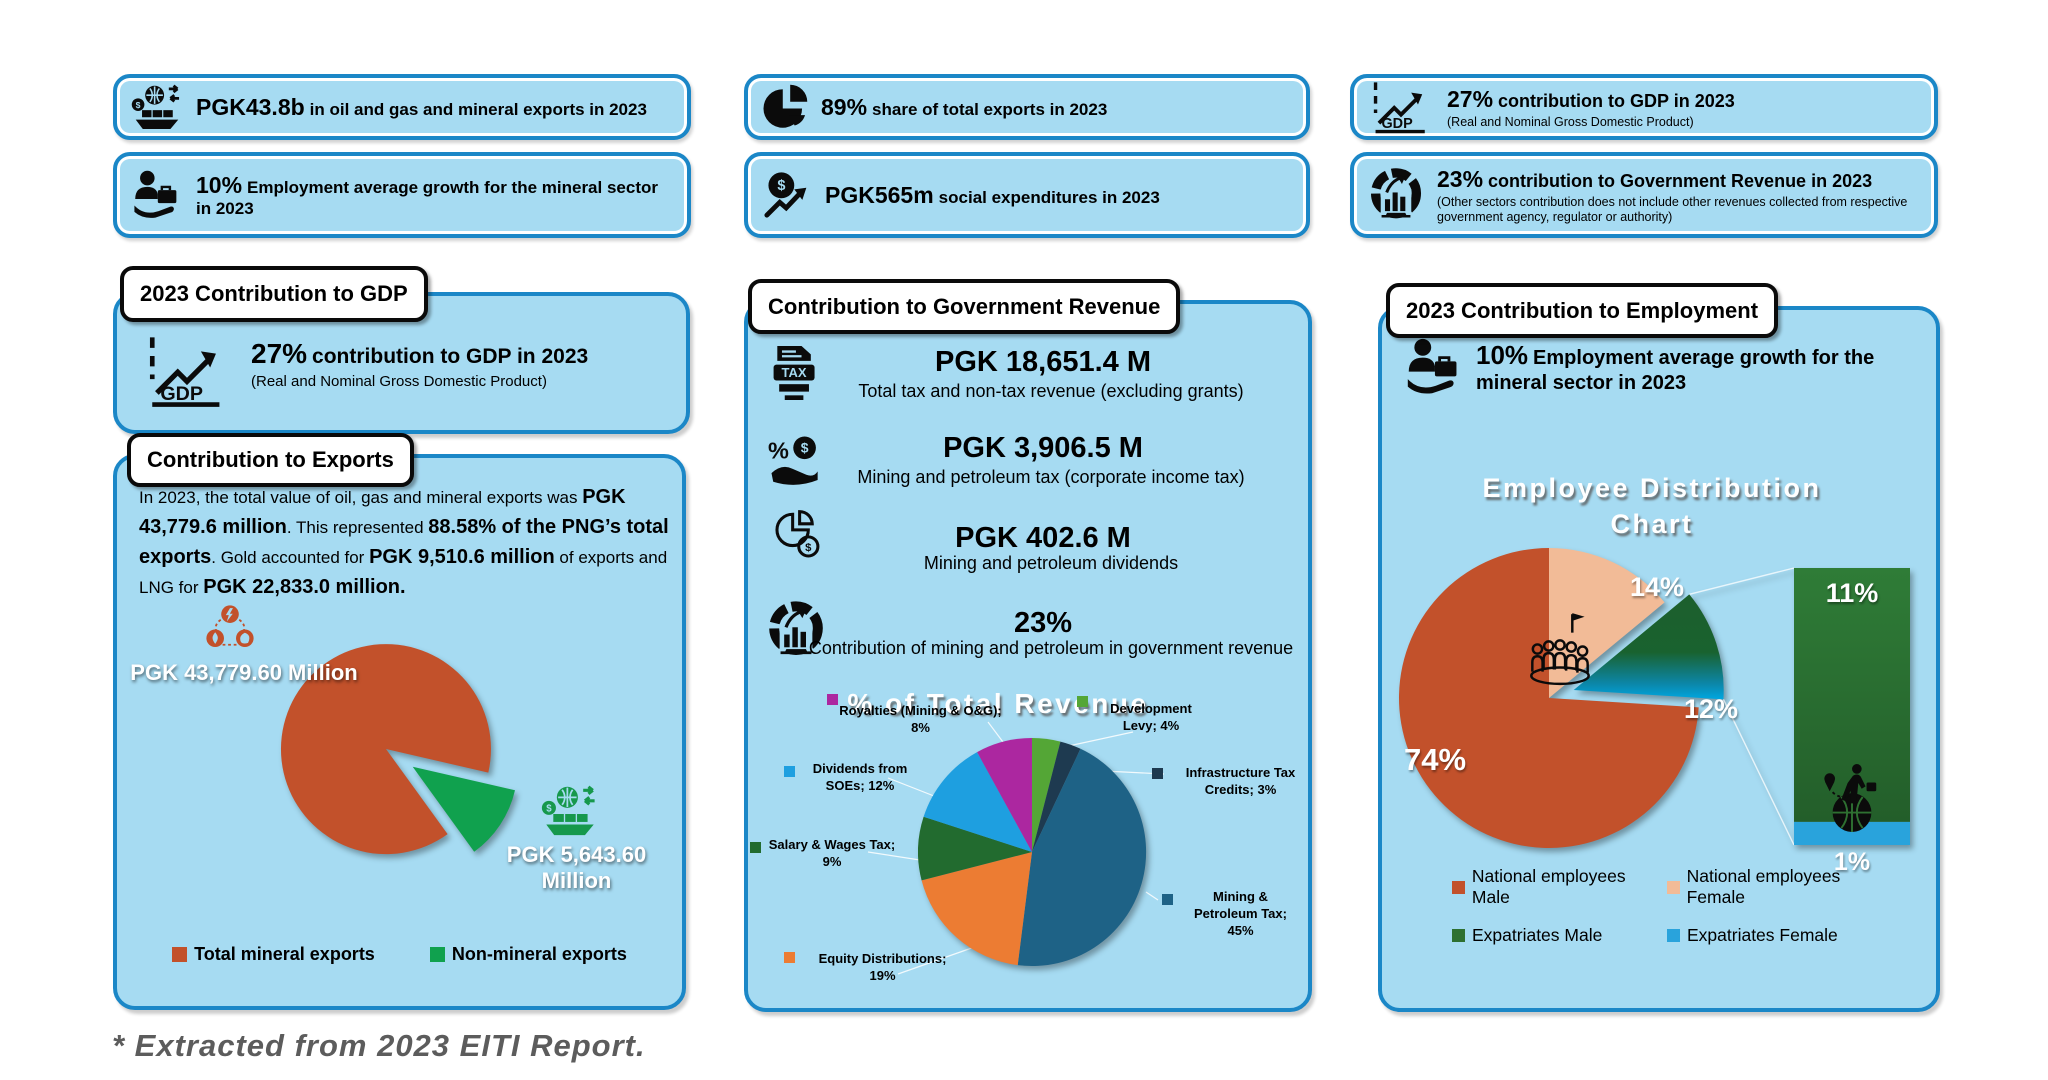 This screenshot has height=1080, width=2048. What do you see at coordinates (1711, 709) in the screenshot?
I see `pie-value-expatriates: 12%` at bounding box center [1711, 709].